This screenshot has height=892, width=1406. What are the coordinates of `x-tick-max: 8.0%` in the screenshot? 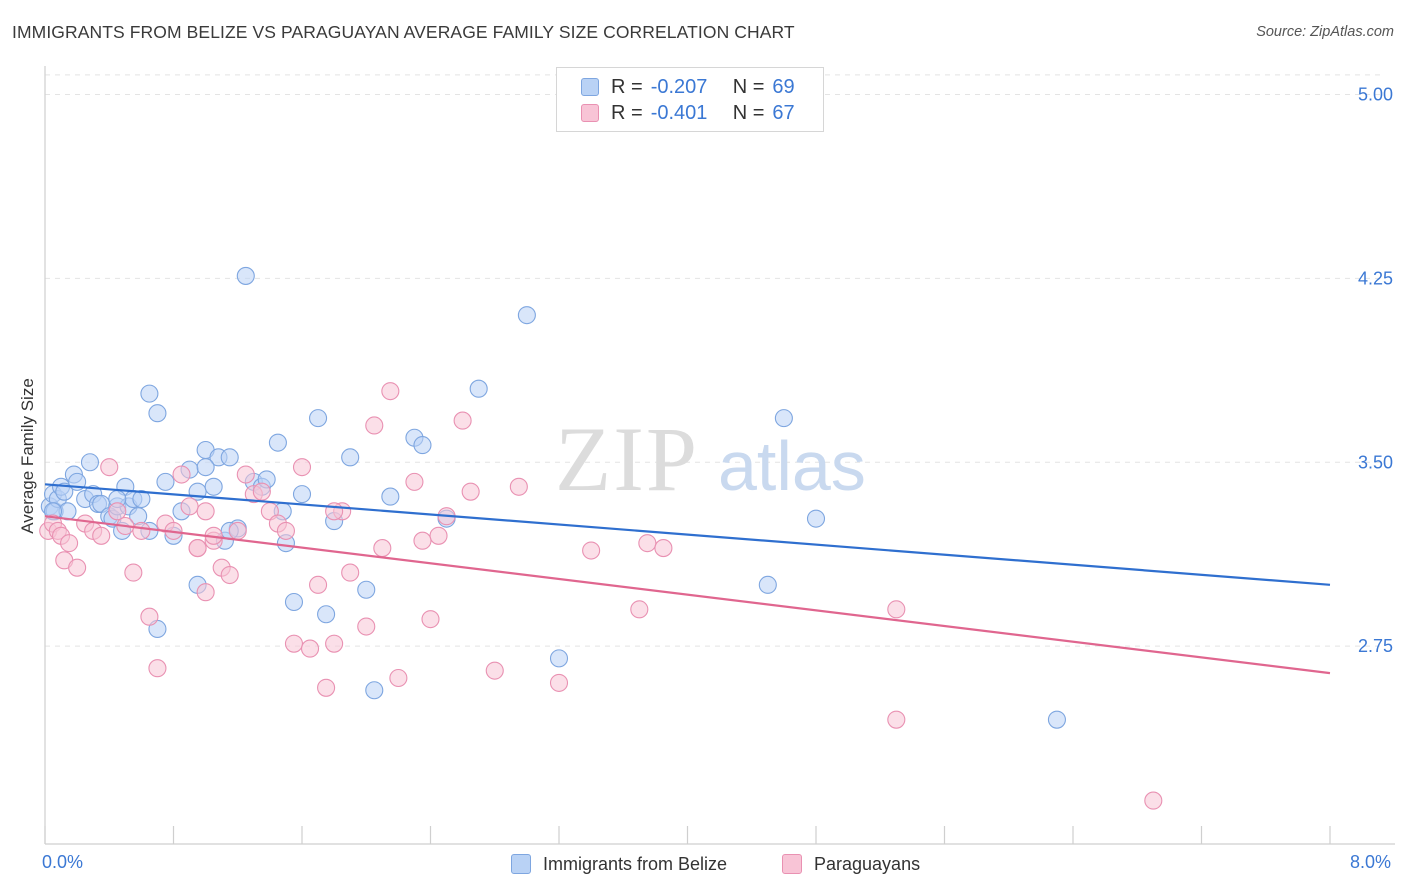 It's located at (1371, 862).